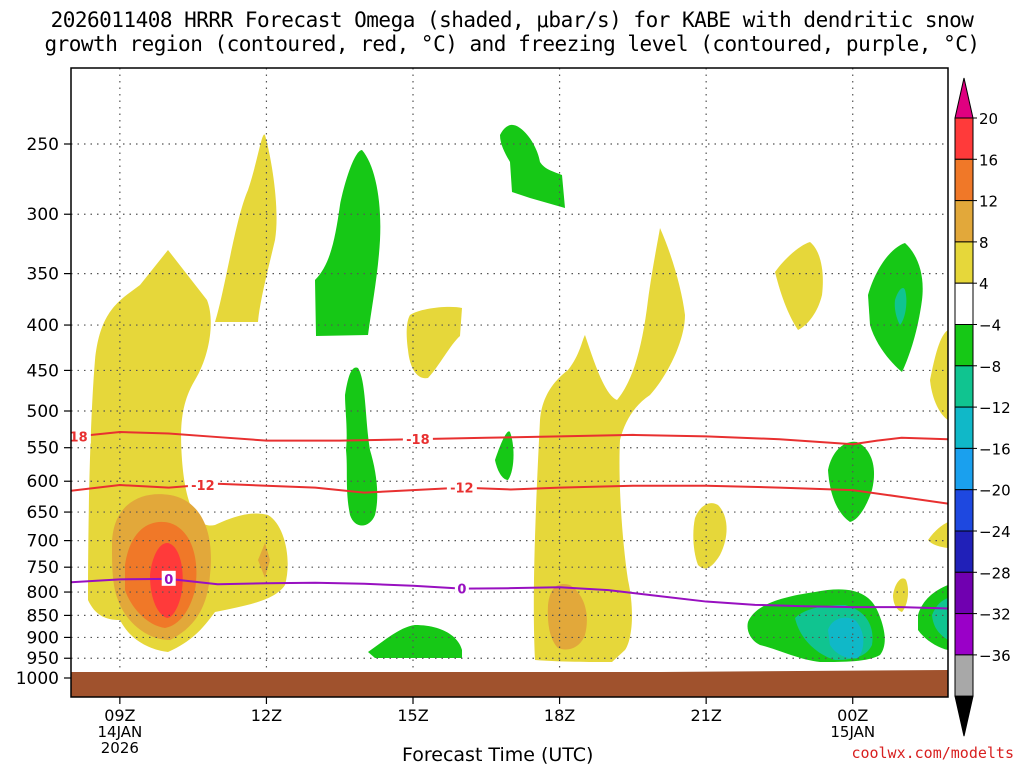 Image resolution: width=1024 pixels, height=768 pixels. I want to click on x-tick-year-09Z: 2026, so click(120, 748).